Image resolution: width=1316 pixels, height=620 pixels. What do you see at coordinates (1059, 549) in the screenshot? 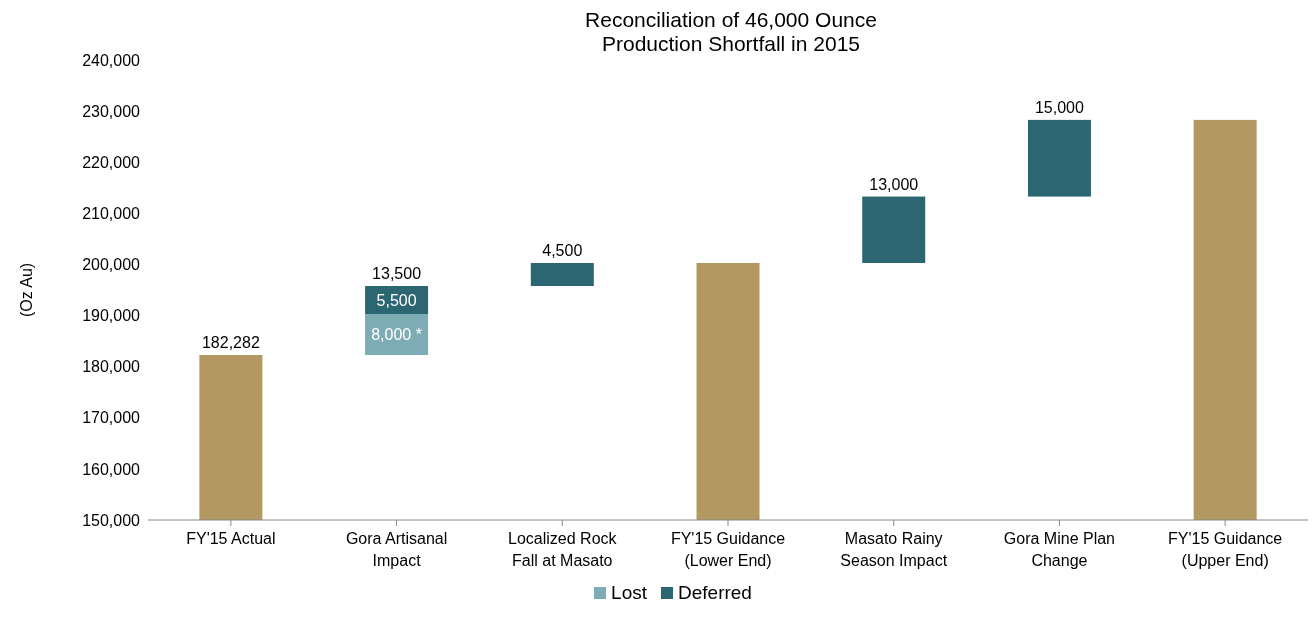
I see `x-tick-label: Gora Mine Plan Change` at bounding box center [1059, 549].